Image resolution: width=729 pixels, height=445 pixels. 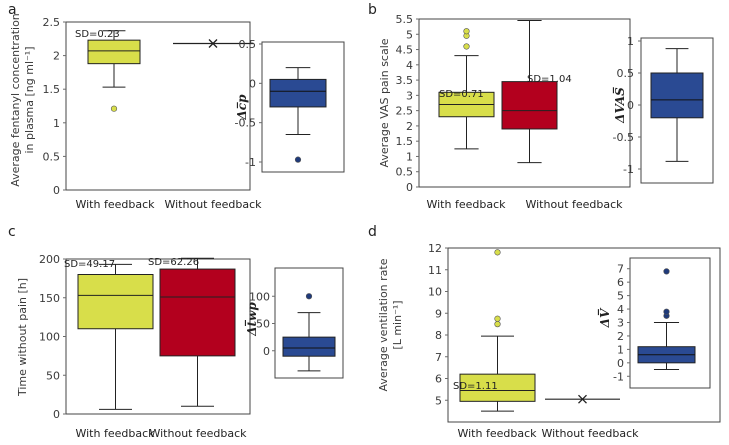 What do you see at coordinates (242, 107) in the screenshot?
I see `inset-y-axis-label: Δc̅p` at bounding box center [242, 107].